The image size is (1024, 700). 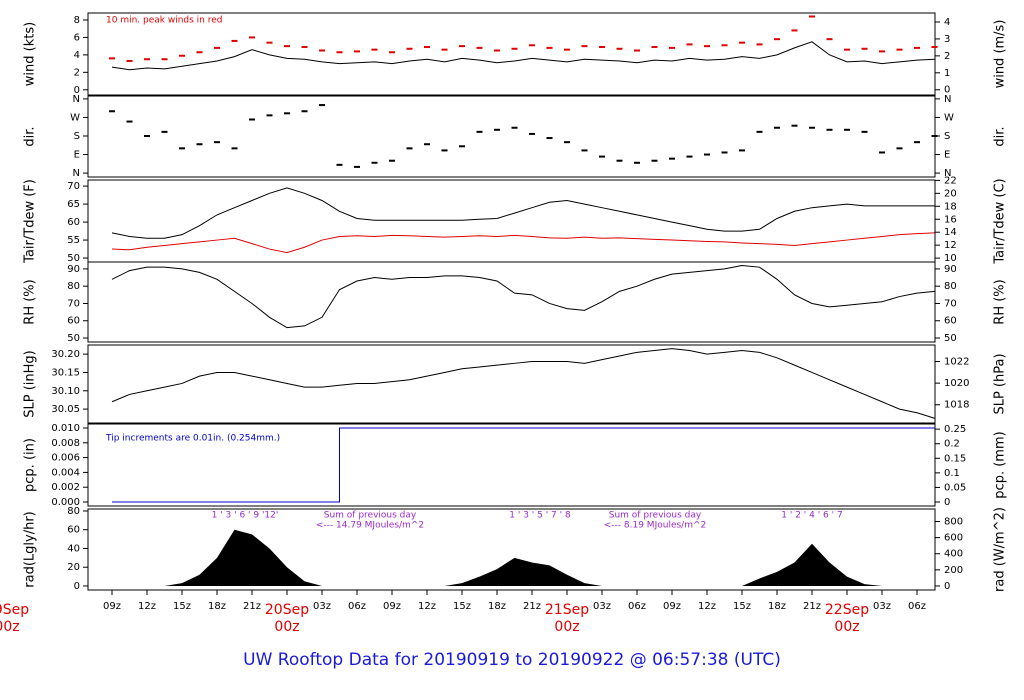 I want to click on y2-tick-label: 1022, so click(x=956, y=362).